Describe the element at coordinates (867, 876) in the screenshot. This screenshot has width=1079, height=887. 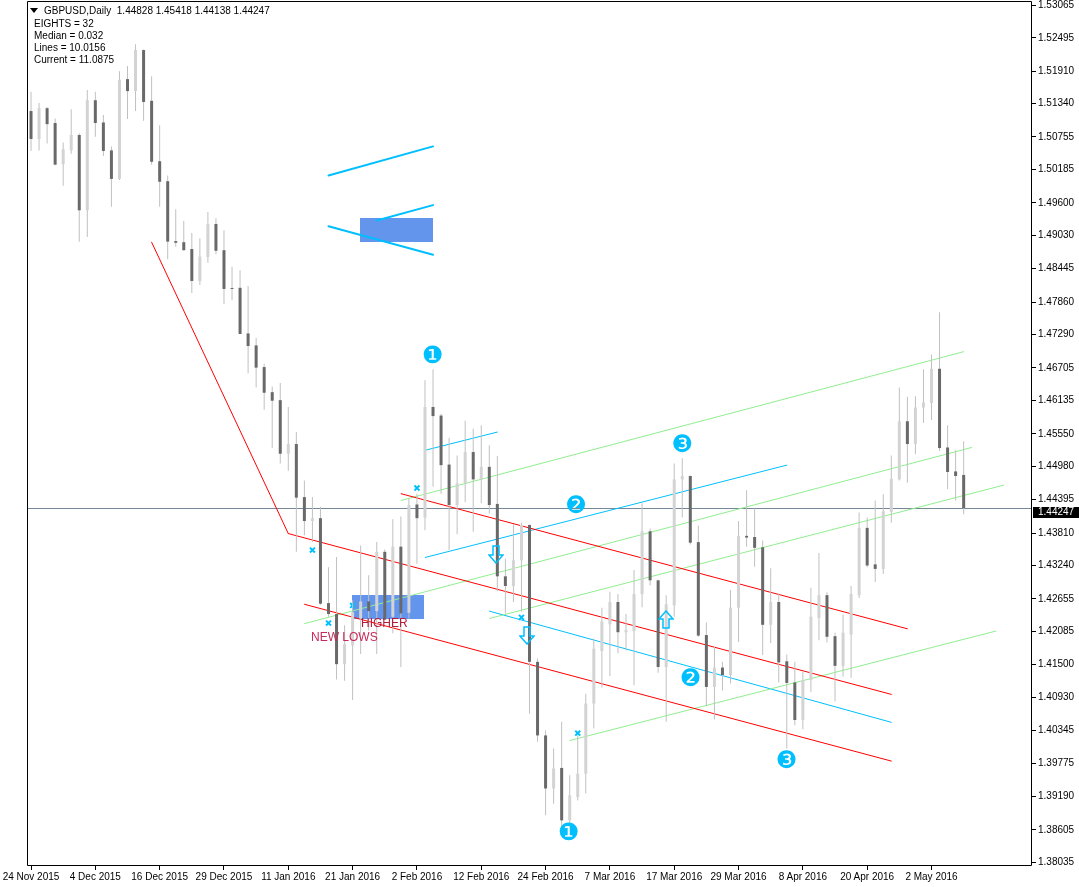
I see `x-tick-label: 20 Apr 2016` at that location.